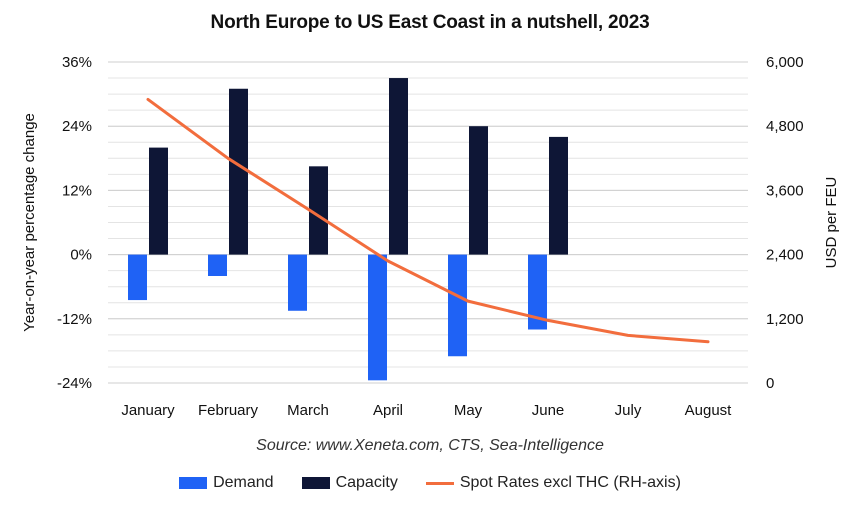  I want to click on x-tick-label: April, so click(388, 410).